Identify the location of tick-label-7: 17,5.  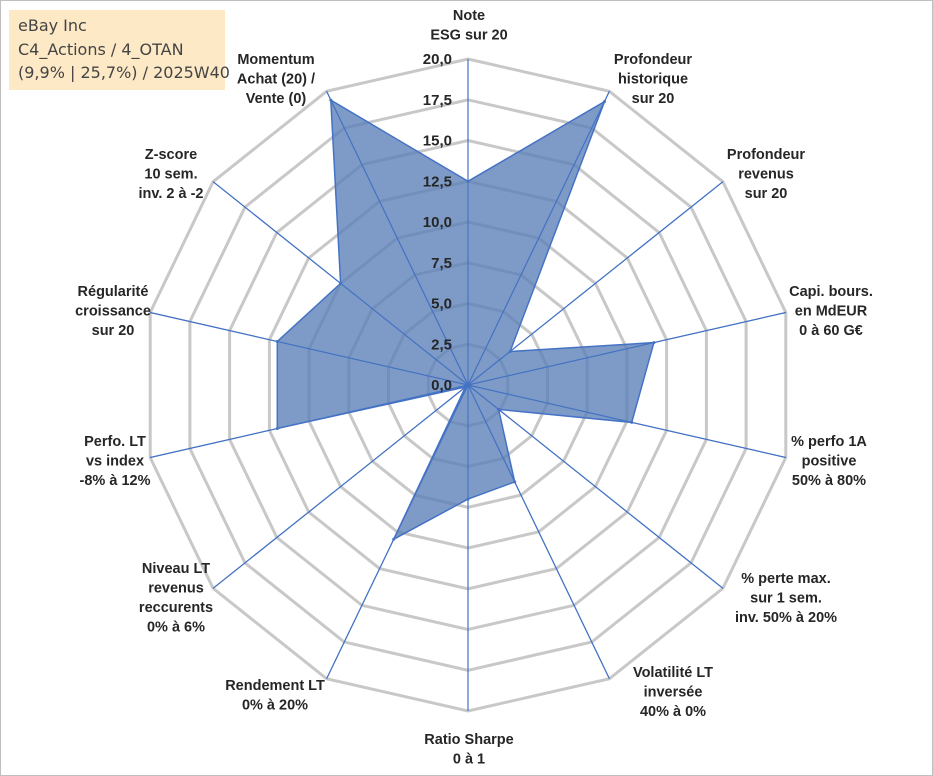
(437, 100).